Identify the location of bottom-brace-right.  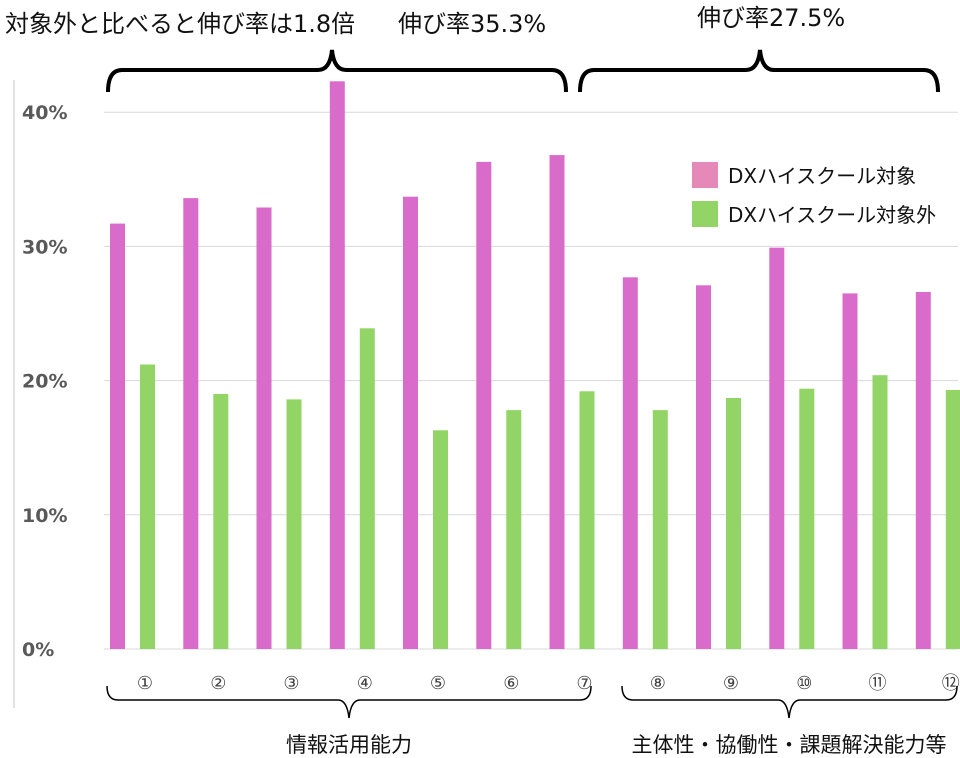
(789, 702).